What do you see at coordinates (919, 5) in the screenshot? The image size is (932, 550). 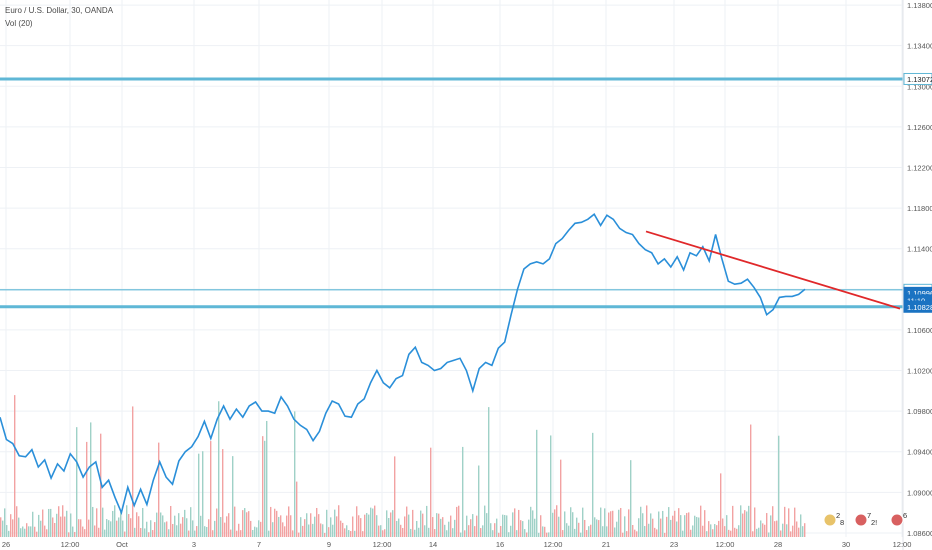 I see `price-tick: 1.13800` at bounding box center [919, 5].